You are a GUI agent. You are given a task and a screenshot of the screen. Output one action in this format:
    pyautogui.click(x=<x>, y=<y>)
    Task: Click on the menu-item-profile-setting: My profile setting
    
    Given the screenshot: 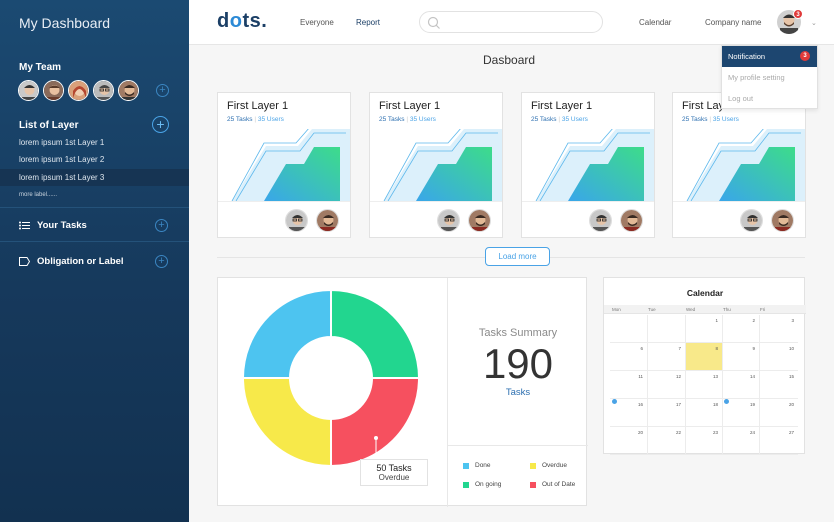 What is the action you would take?
    pyautogui.click(x=756, y=77)
    